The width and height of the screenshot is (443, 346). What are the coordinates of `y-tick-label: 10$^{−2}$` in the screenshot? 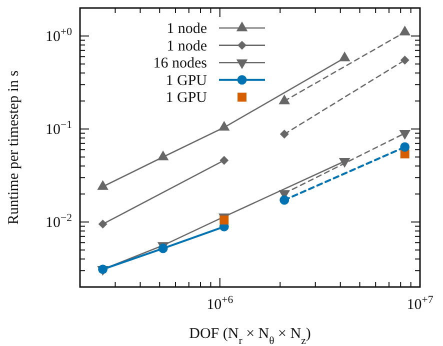 It's located at (59, 221).